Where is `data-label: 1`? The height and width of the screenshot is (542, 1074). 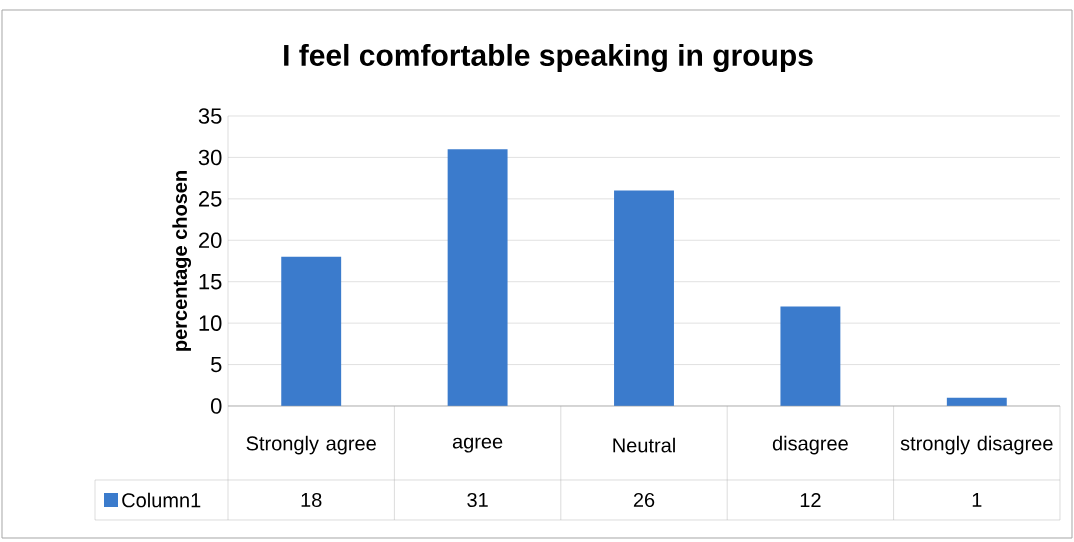
data-label: 1 is located at coordinates (977, 500).